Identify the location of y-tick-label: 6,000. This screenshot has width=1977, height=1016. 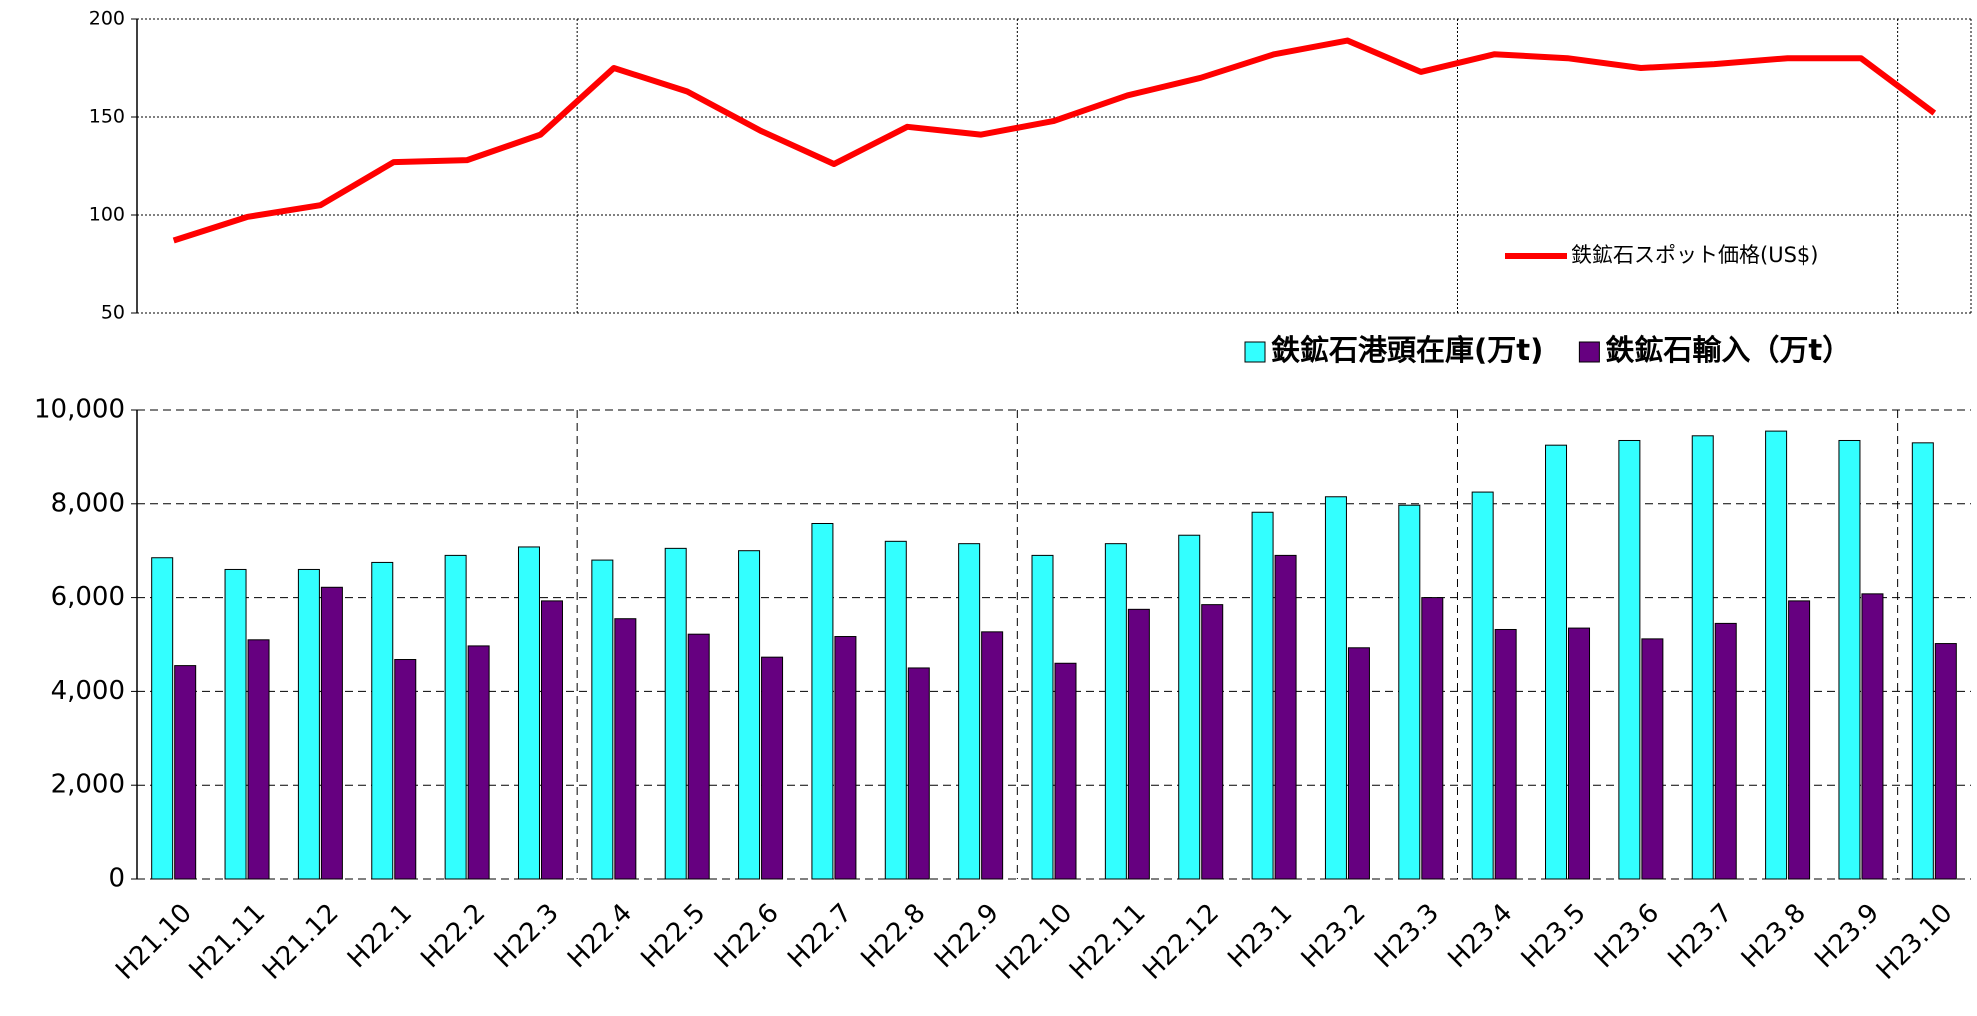
(88, 597).